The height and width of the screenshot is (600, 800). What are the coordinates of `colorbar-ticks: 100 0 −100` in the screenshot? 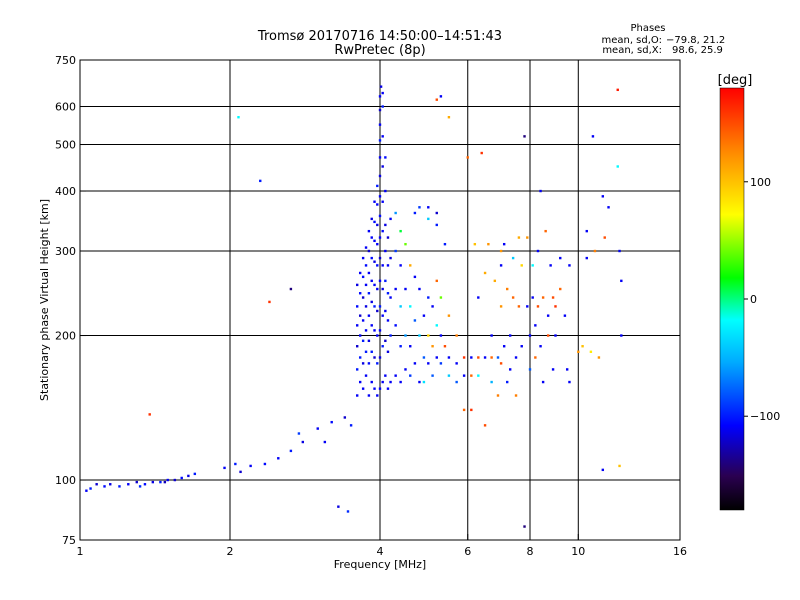 It's located at (762, 299).